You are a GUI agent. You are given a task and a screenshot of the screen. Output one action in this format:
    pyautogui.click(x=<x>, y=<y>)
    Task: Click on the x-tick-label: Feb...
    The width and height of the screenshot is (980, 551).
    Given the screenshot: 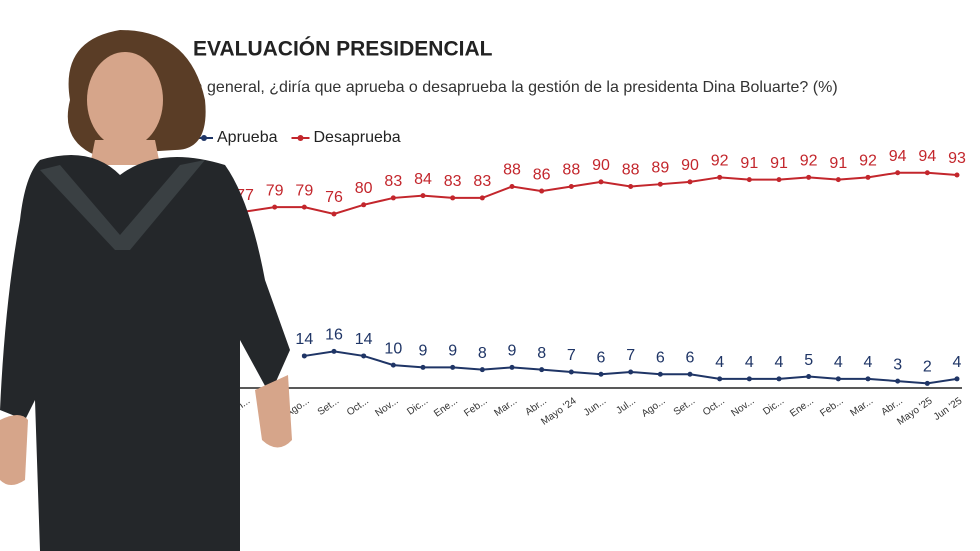 What is the action you would take?
    pyautogui.click(x=831, y=408)
    